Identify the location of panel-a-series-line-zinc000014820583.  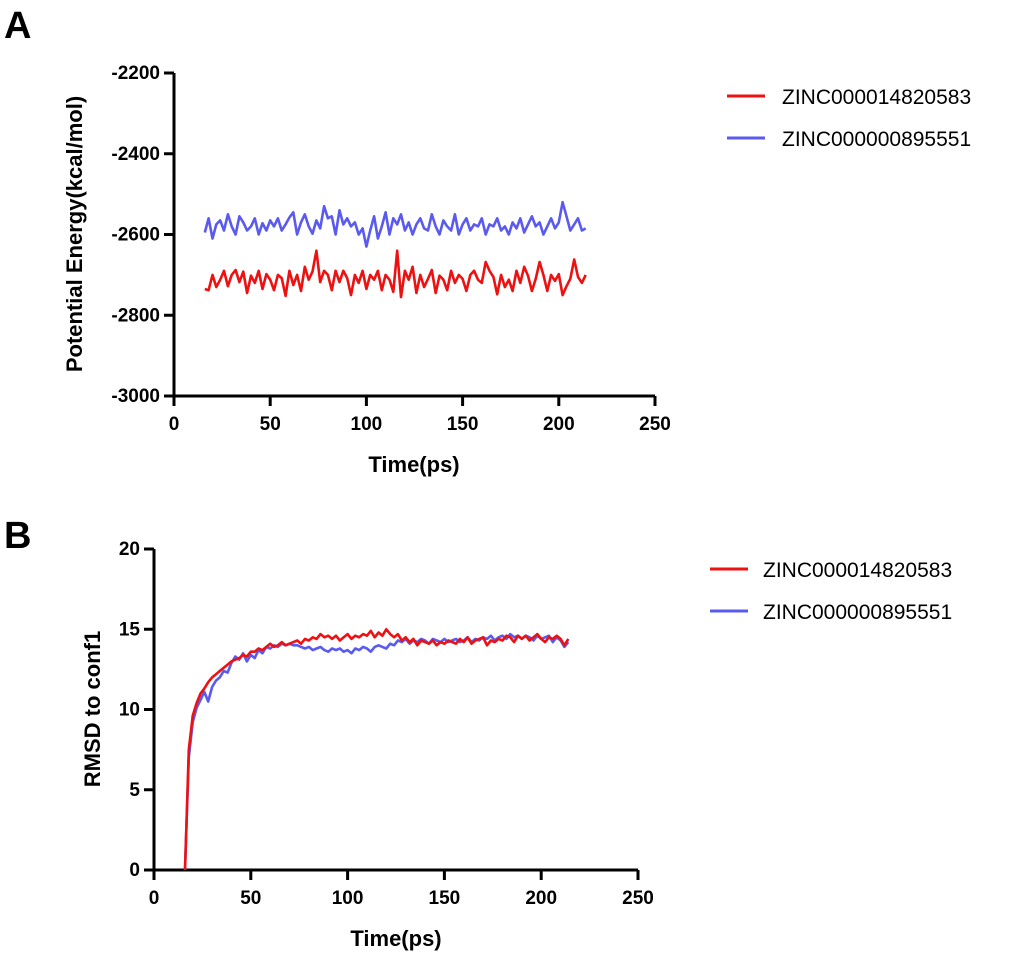
(395, 274).